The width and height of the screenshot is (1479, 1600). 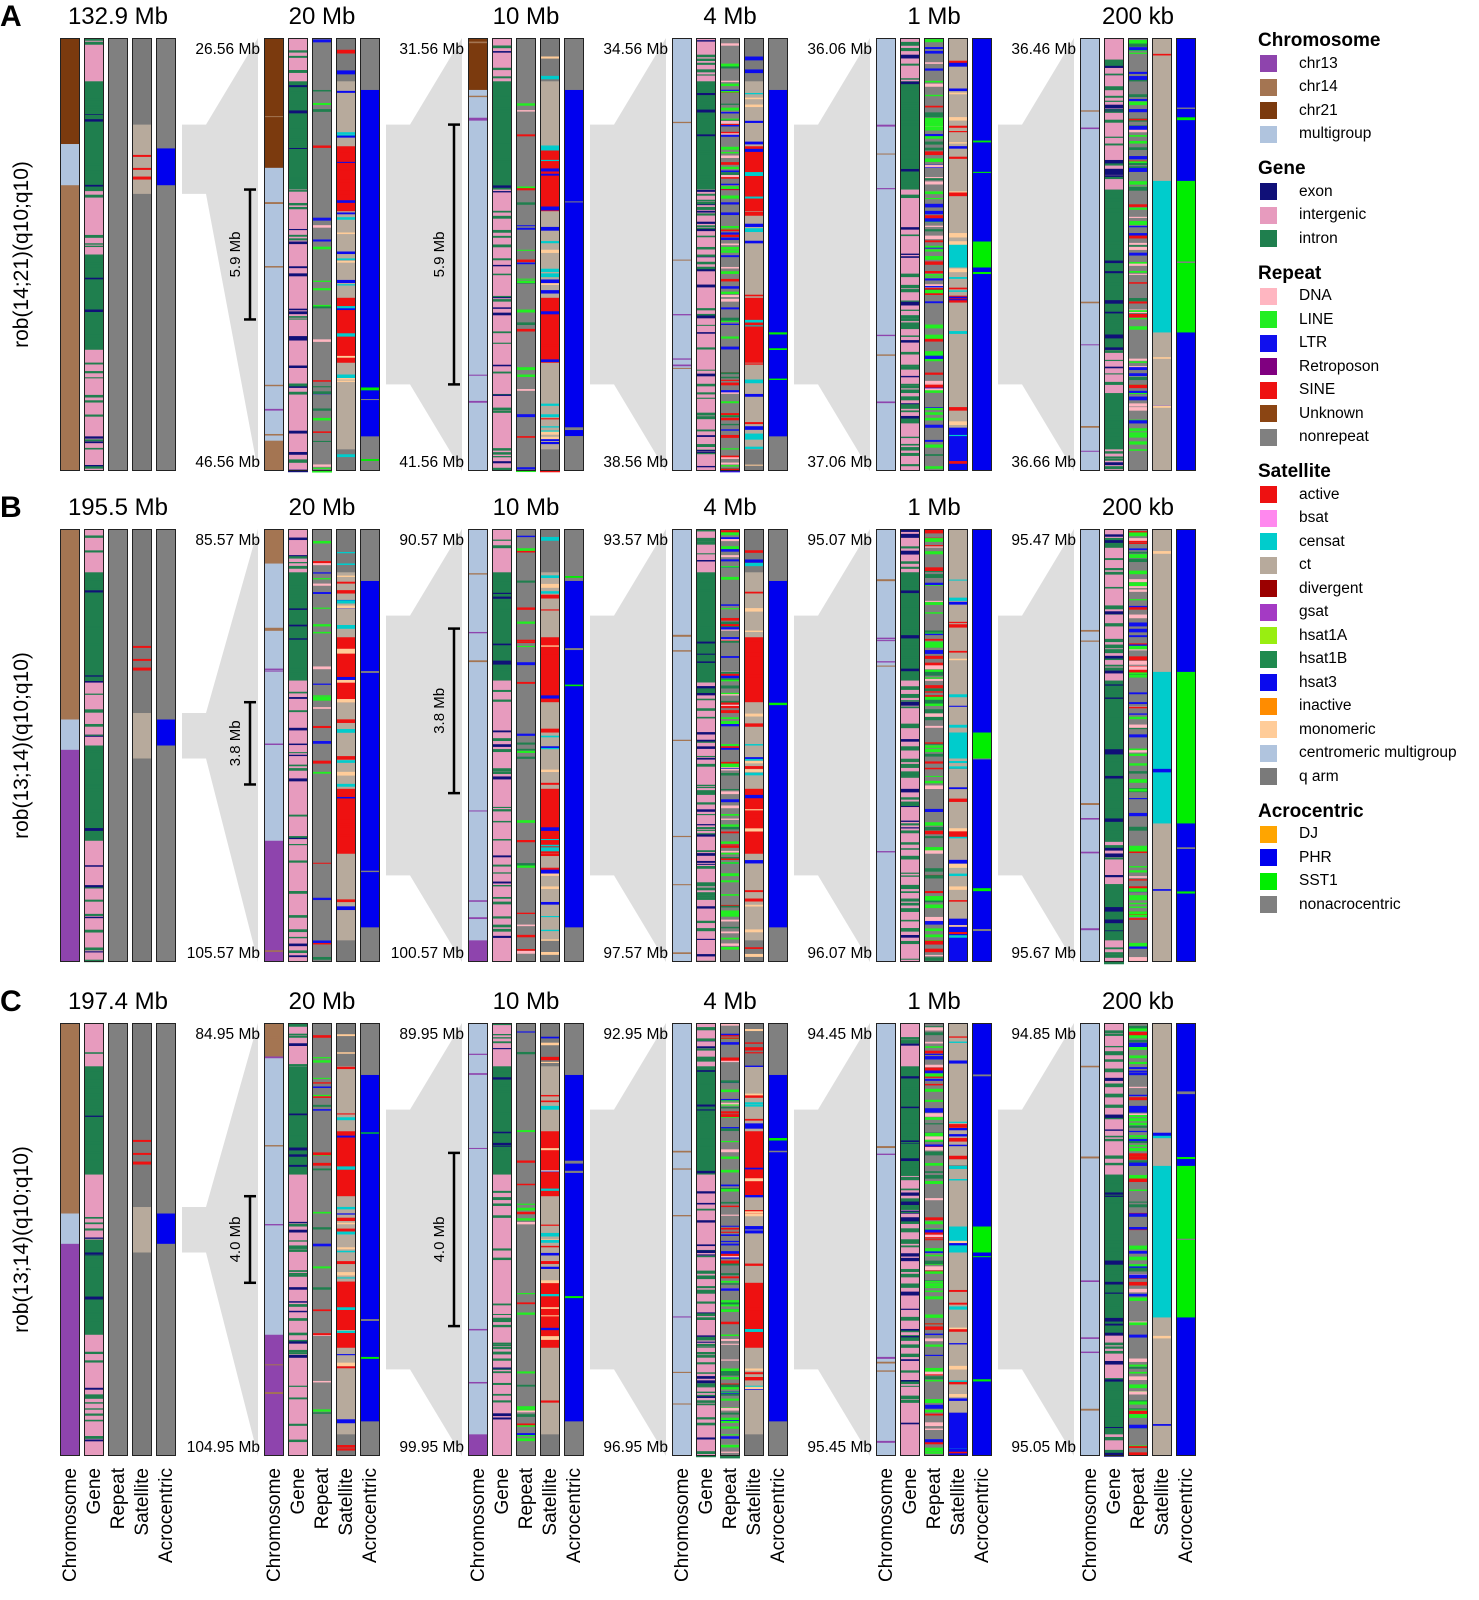 What do you see at coordinates (526, 507) in the screenshot?
I see `zoom-view-title: 10 Mb` at bounding box center [526, 507].